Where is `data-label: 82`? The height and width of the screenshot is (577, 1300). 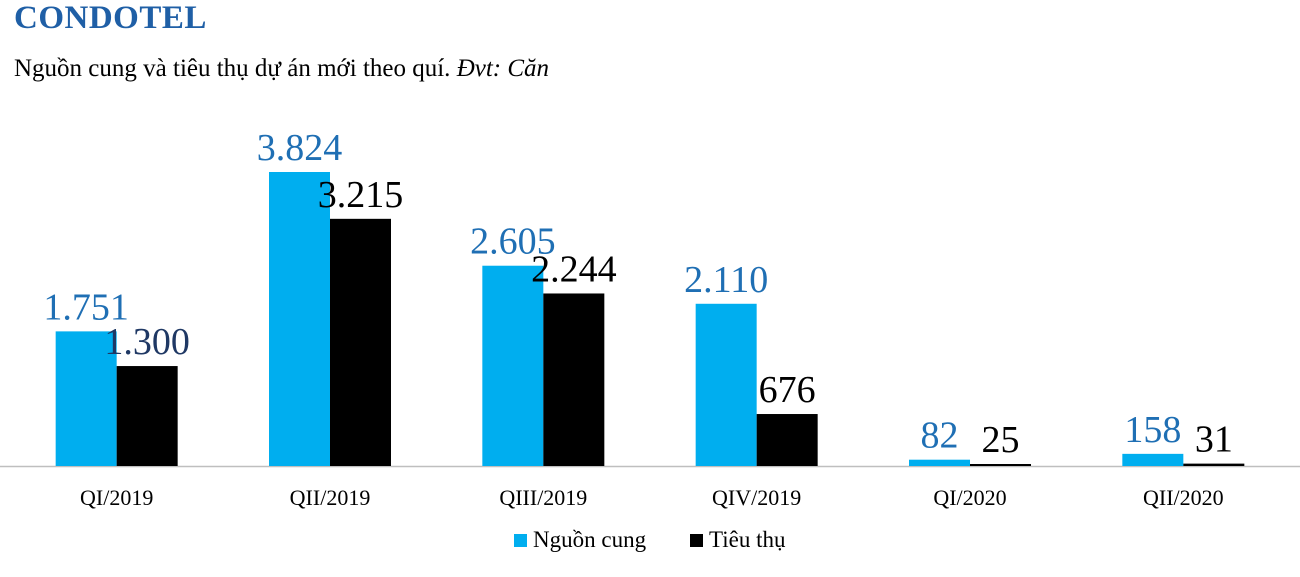 data-label: 82 is located at coordinates (940, 436).